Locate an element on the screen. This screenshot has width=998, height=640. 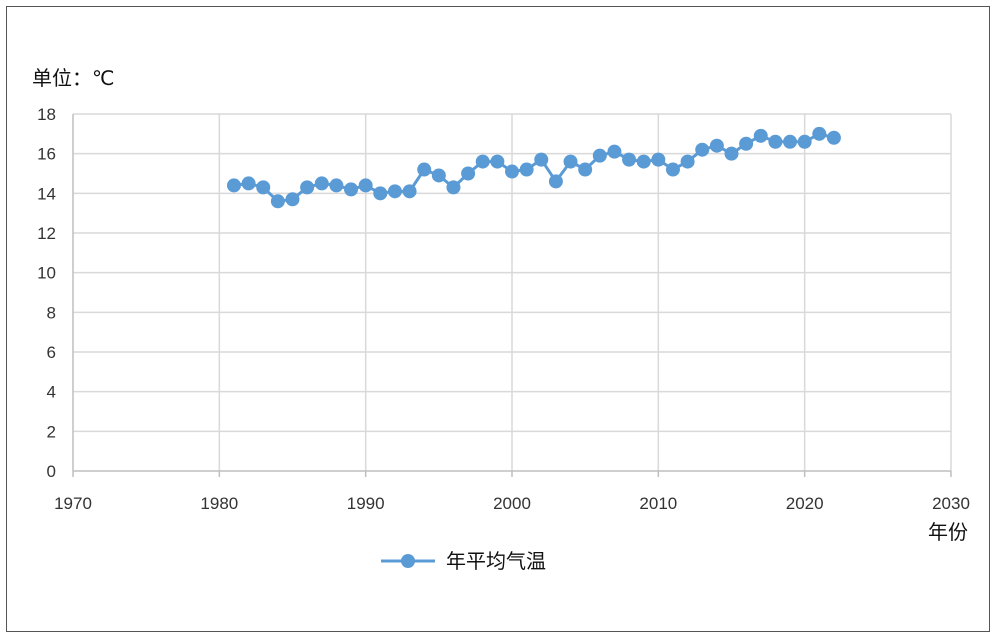
x-tick-labels: 1970 1980 1990 2000 2010 2020 2030 is located at coordinates (512, 503).